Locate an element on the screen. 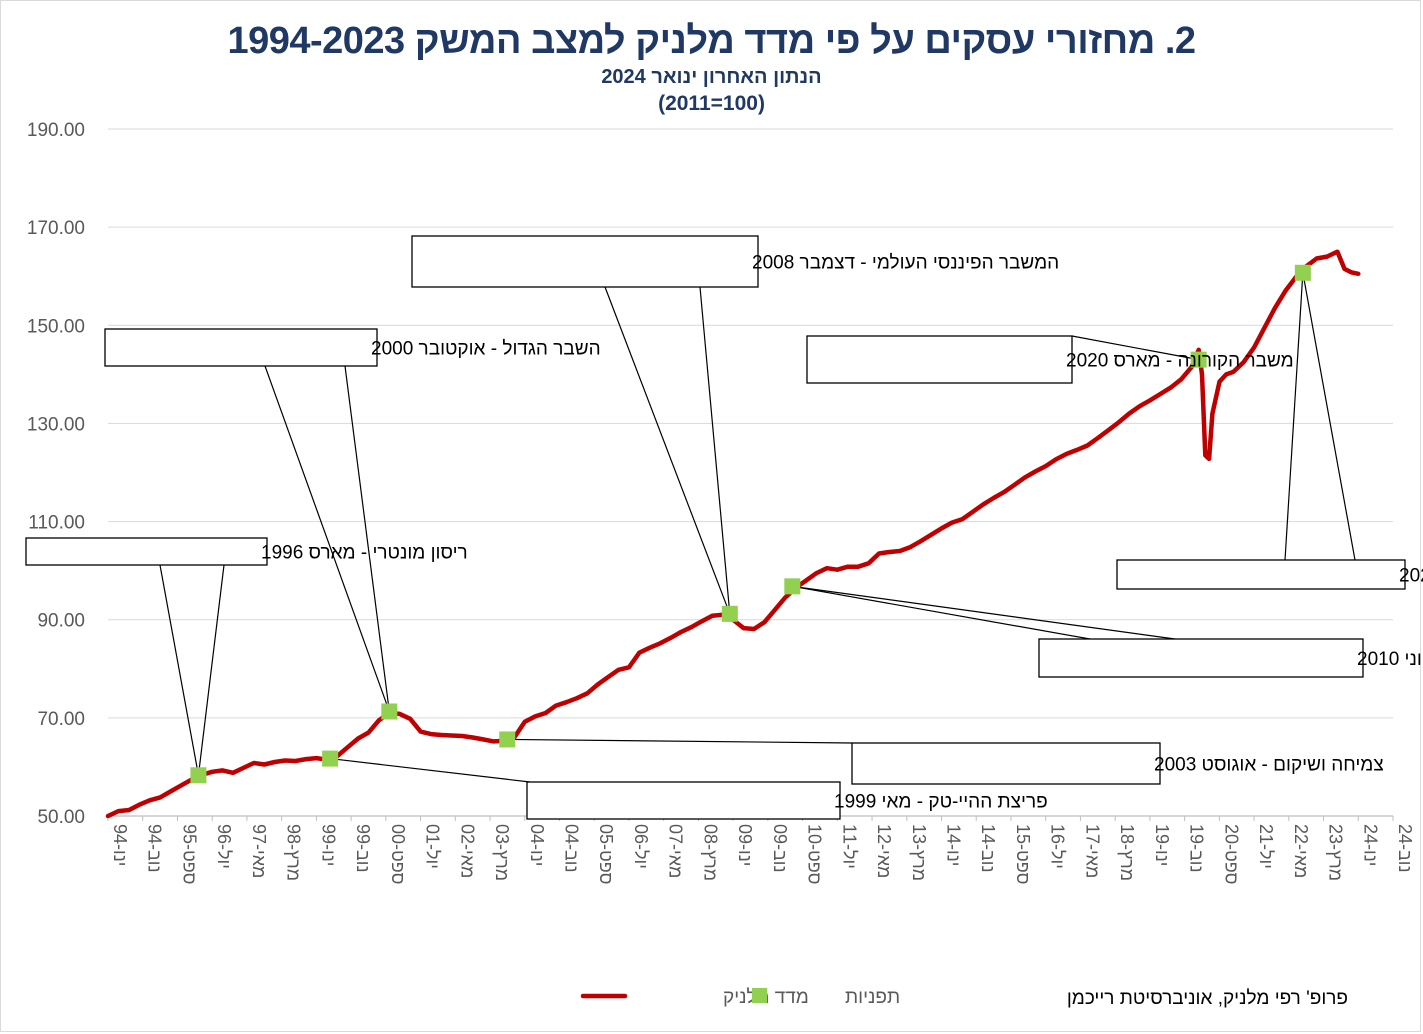  x-tick-label: מרץ-03 is located at coordinates (502, 852).